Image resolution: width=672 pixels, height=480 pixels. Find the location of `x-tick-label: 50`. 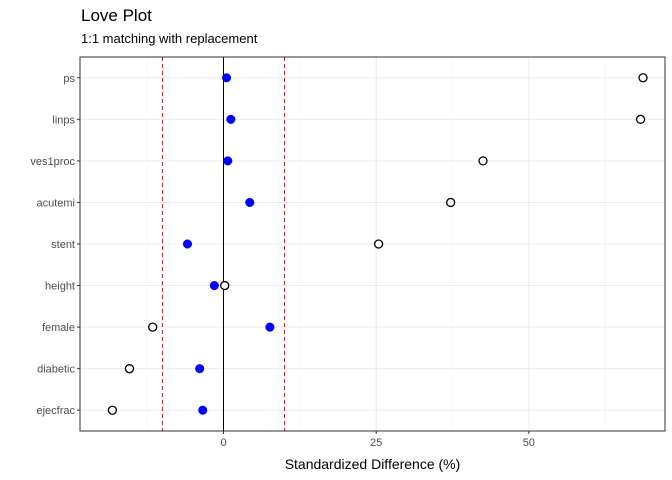

x-tick-label: 50 is located at coordinates (529, 443).